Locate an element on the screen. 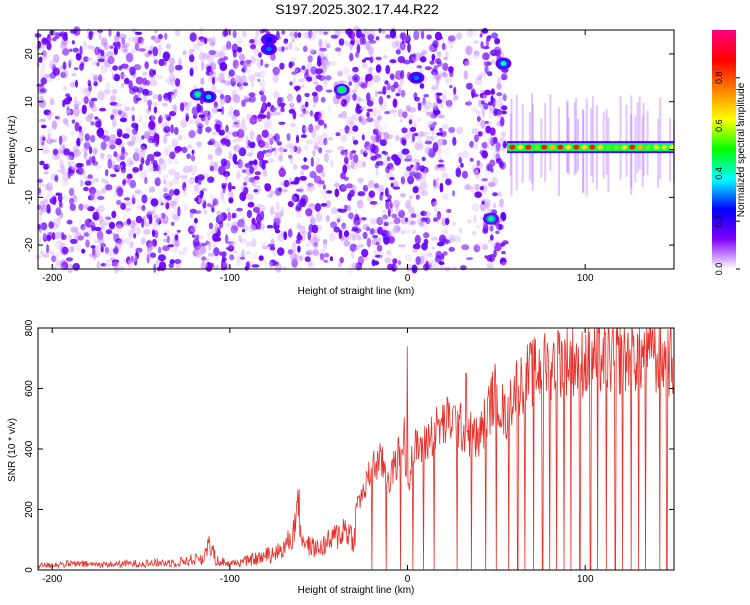  y-tick-label: 800 is located at coordinates (29, 327).